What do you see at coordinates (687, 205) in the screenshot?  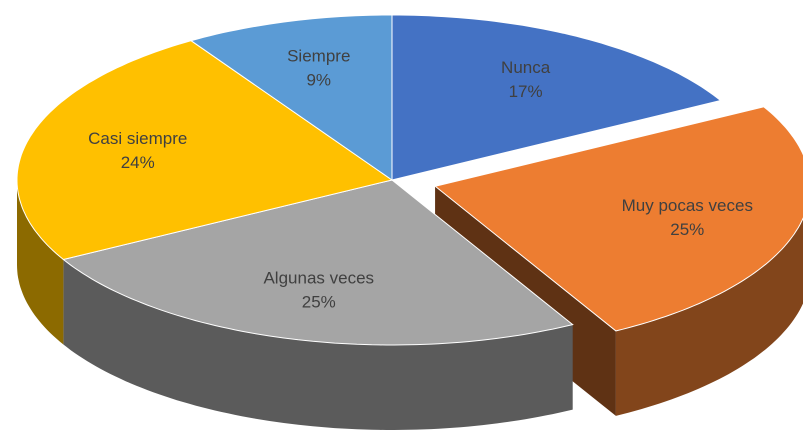 I see `slice-label: Muy pocas veces` at bounding box center [687, 205].